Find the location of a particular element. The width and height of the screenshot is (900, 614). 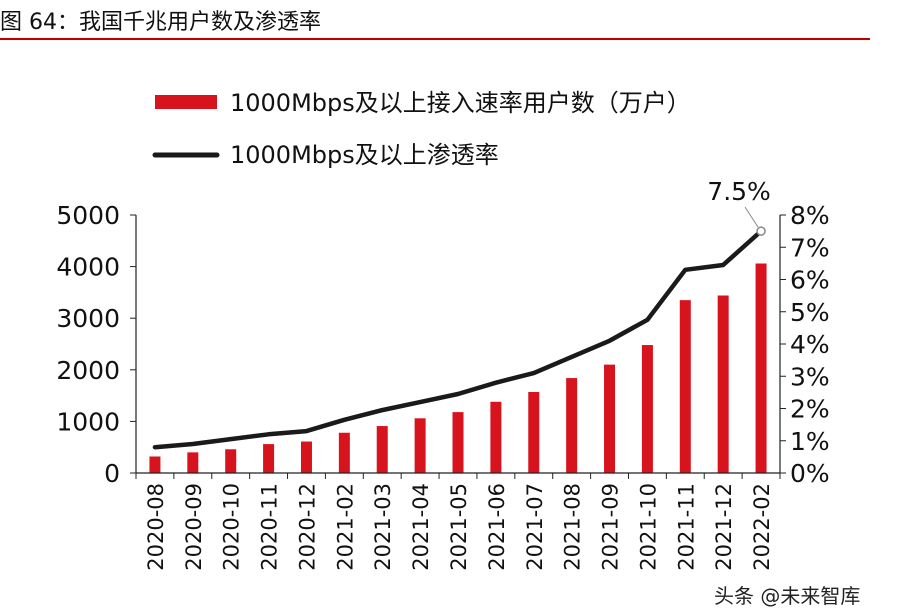

watermark-text: 头条 @未来智库 is located at coordinates (787, 596).